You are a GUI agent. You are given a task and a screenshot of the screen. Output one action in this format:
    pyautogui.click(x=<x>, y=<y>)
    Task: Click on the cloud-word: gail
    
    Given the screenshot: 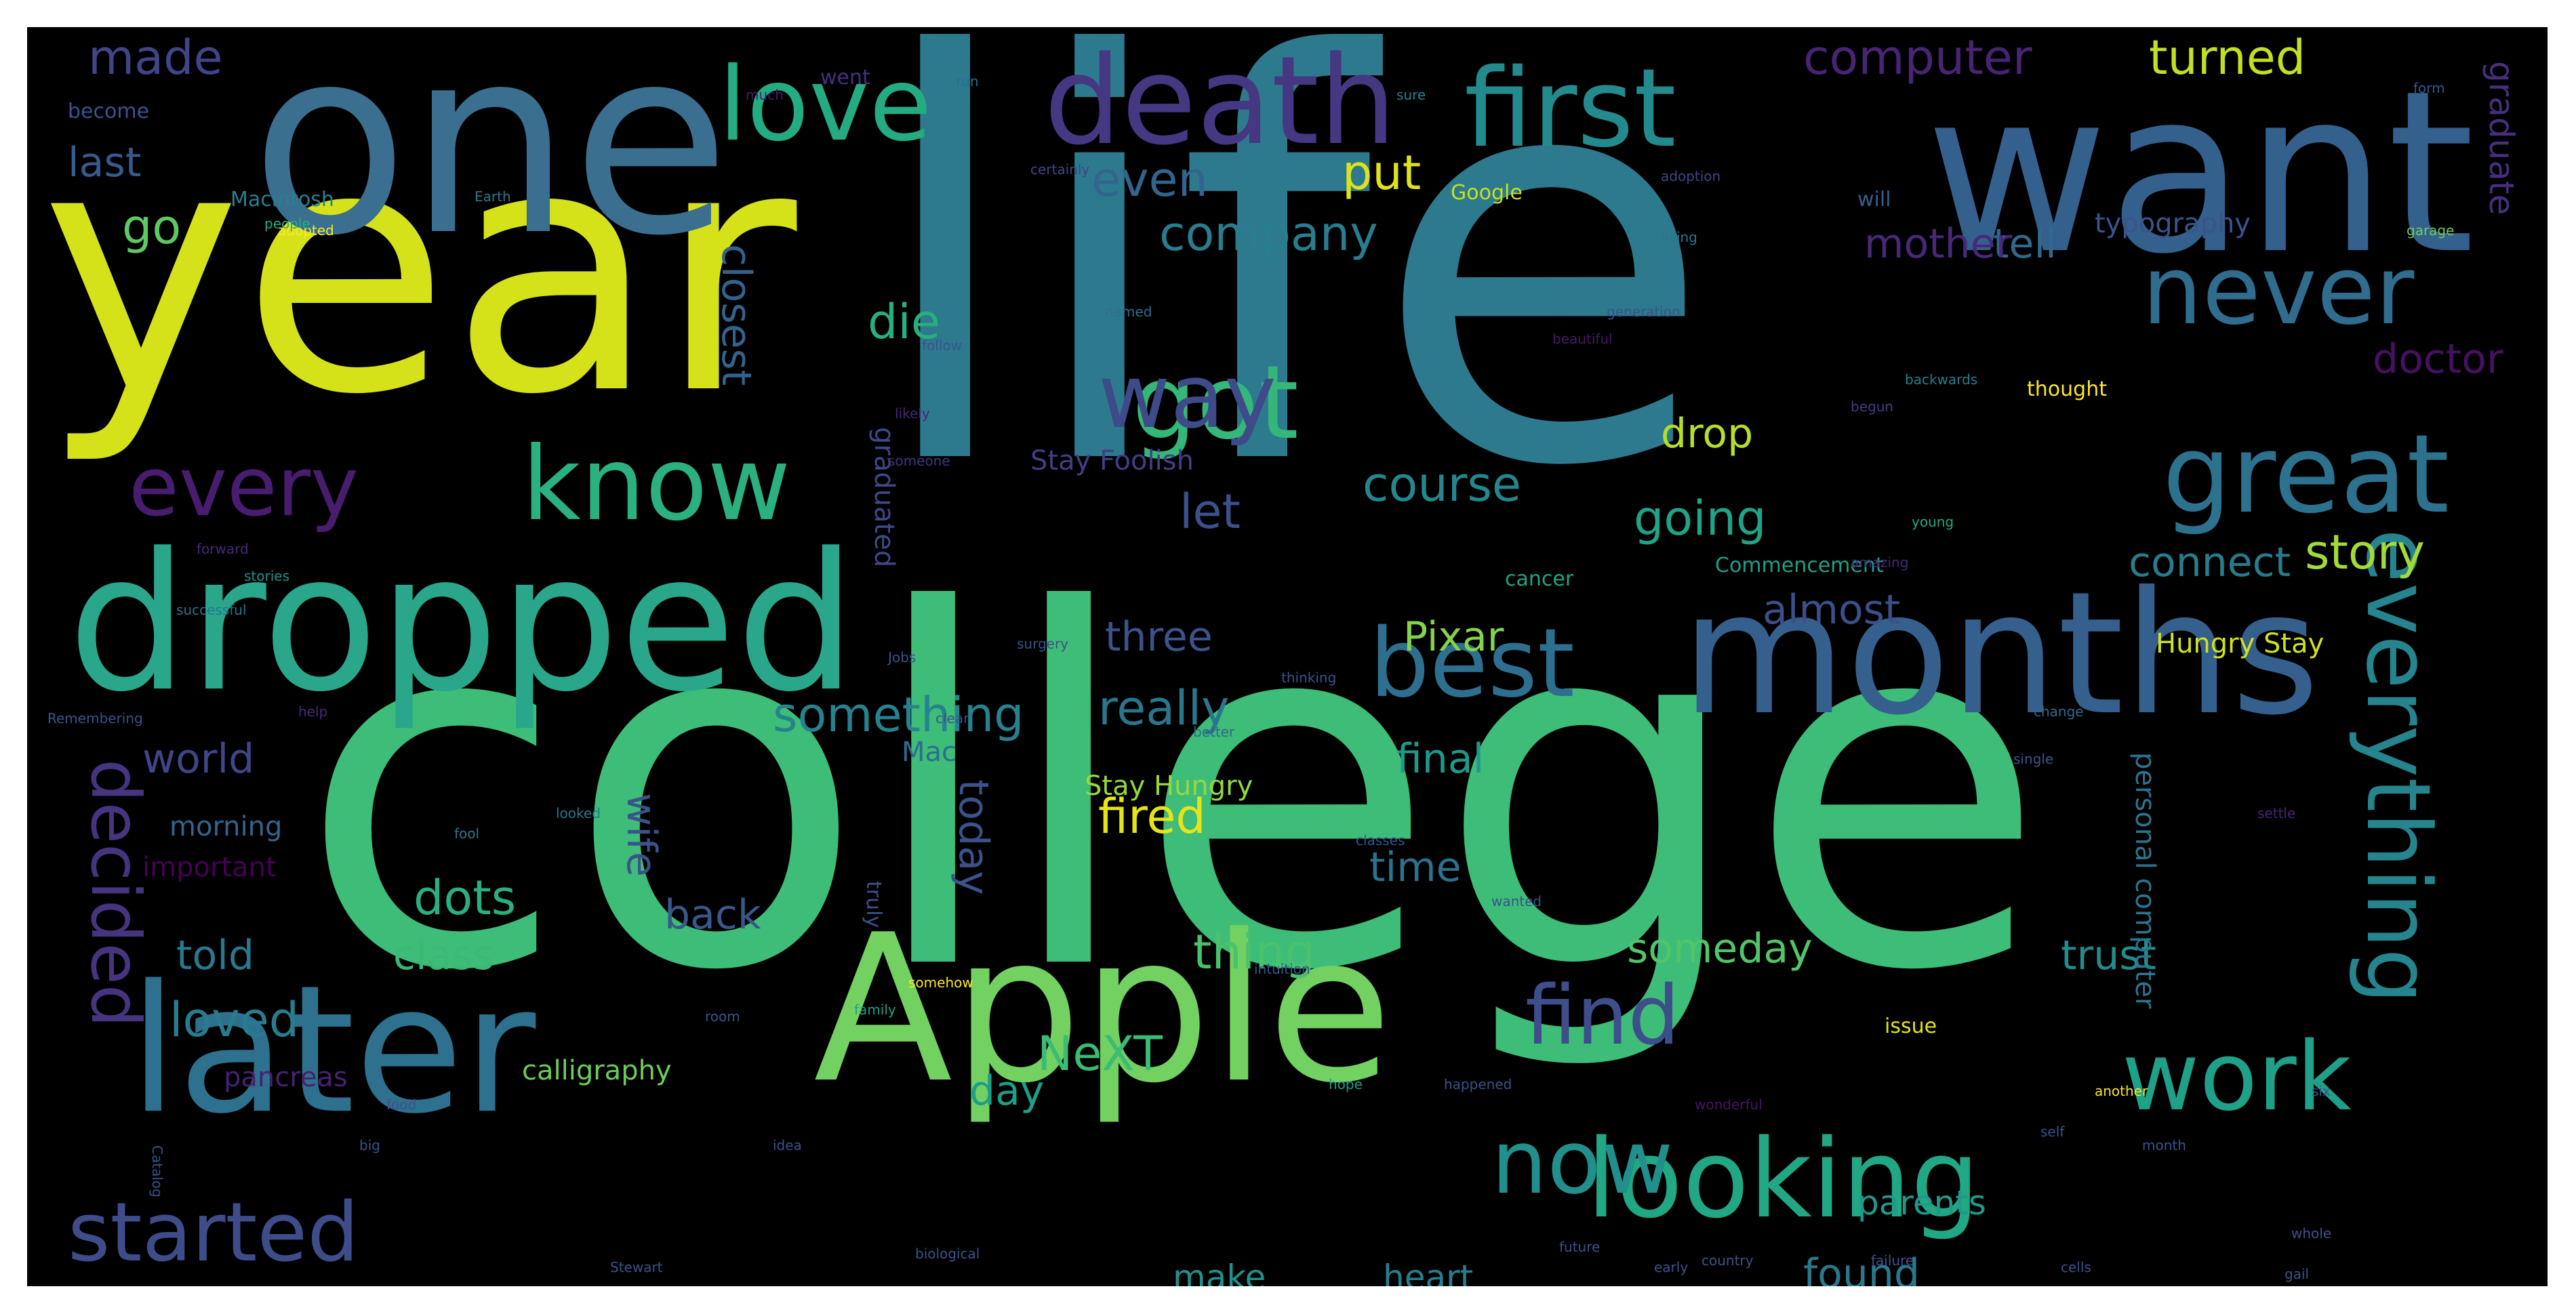 What is the action you would take?
    pyautogui.click(x=2297, y=1274)
    